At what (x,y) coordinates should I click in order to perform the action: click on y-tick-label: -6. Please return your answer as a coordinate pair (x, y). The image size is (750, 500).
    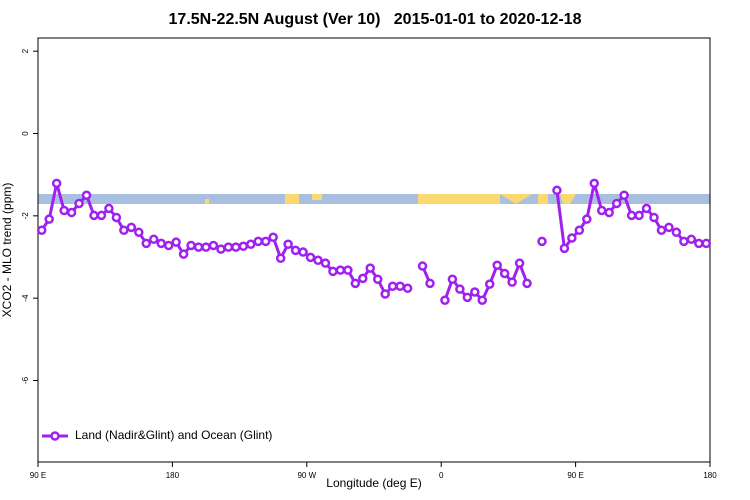
    Looking at the image, I should click on (25, 380).